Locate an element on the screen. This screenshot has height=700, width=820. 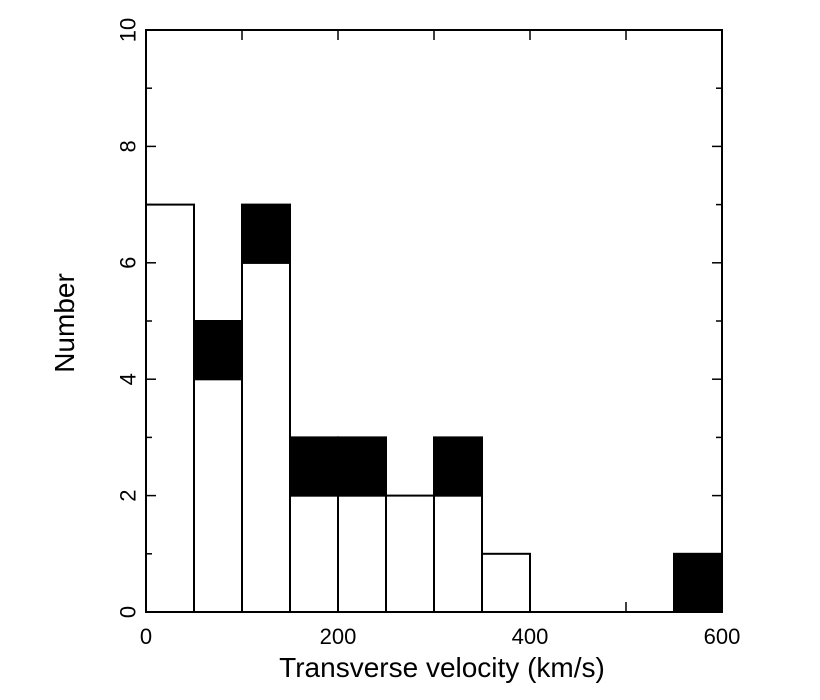
x-tick-label-600: 600 is located at coordinates (722, 636).